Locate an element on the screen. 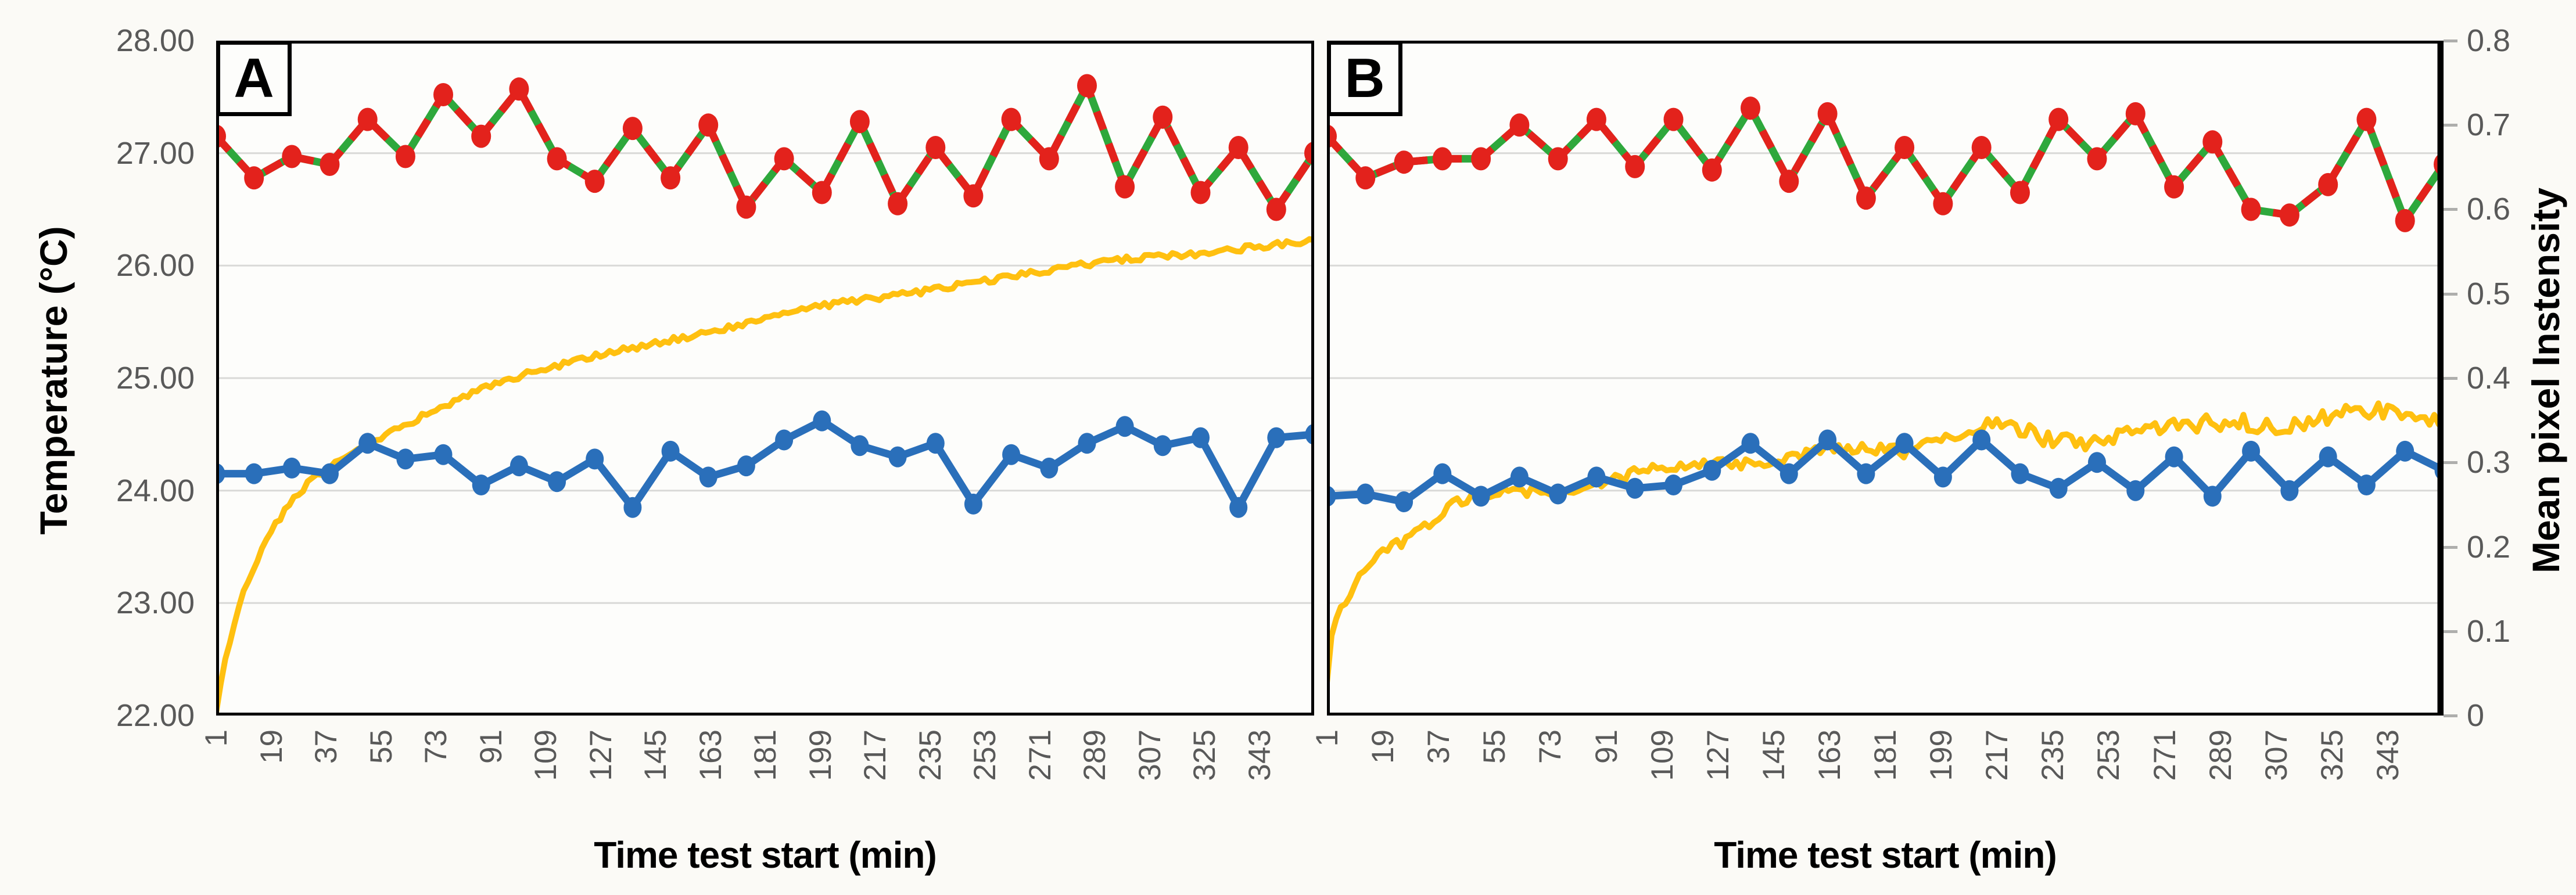 This screenshot has width=2576, height=895. panel-a-x-tick-label: 253 is located at coordinates (985, 755).